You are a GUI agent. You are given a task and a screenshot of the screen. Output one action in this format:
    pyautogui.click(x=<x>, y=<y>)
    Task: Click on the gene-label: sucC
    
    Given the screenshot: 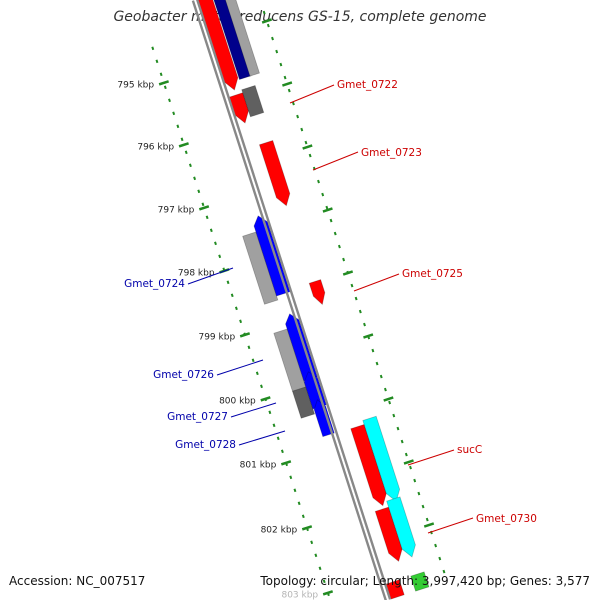 What is the action you would take?
    pyautogui.click(x=469, y=450)
    